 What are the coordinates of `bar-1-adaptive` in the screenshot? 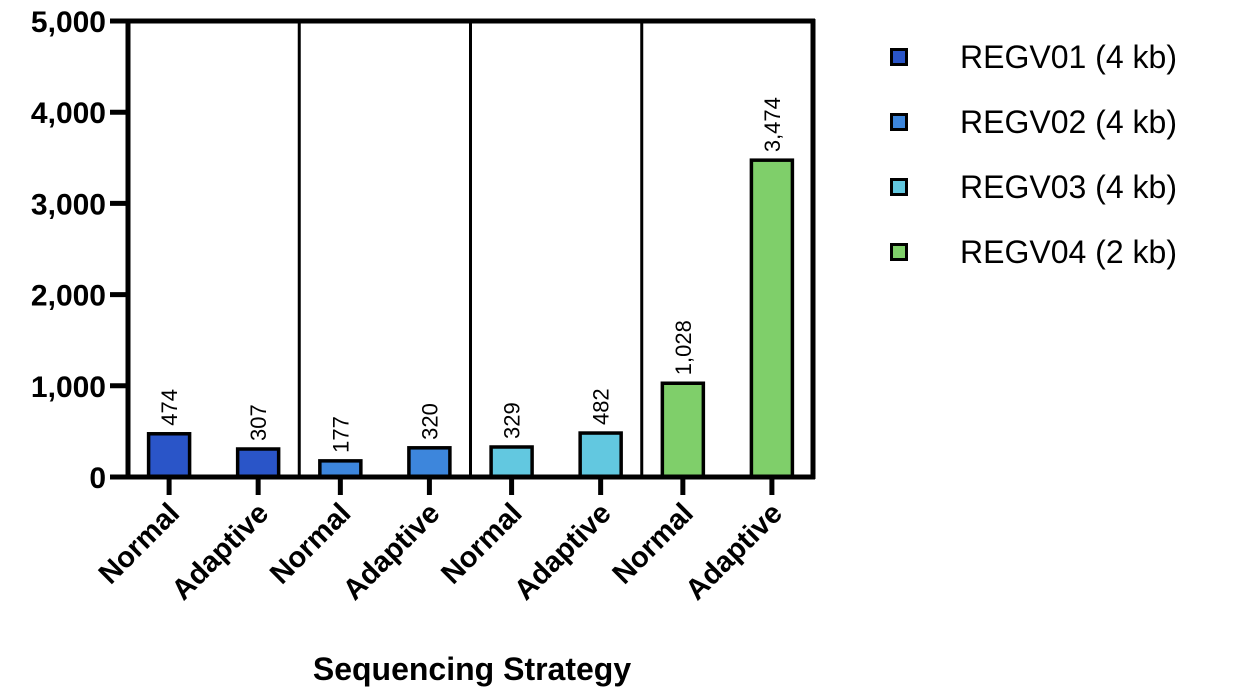 It's located at (258, 463).